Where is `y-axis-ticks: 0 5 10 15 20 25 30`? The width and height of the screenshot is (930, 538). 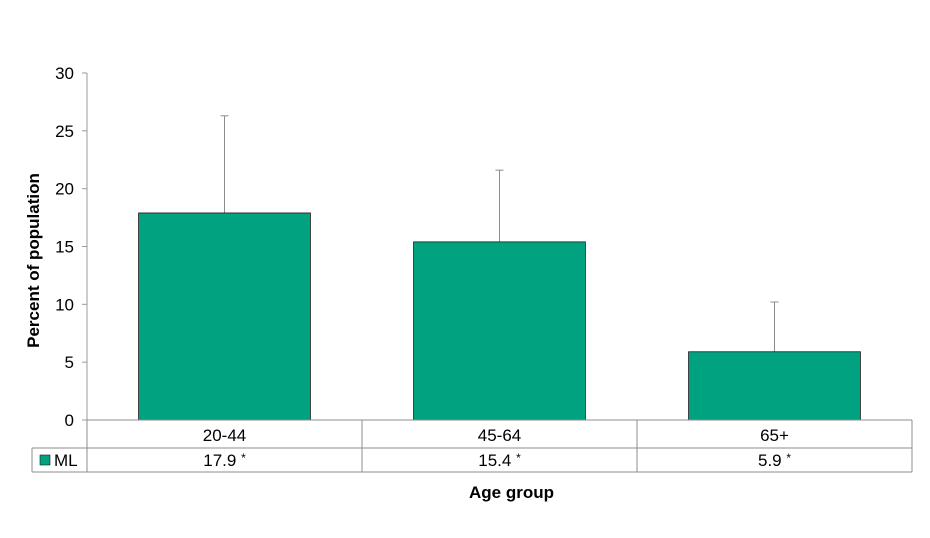
y-axis-ticks: 0 5 10 15 20 25 30 is located at coordinates (71, 247).